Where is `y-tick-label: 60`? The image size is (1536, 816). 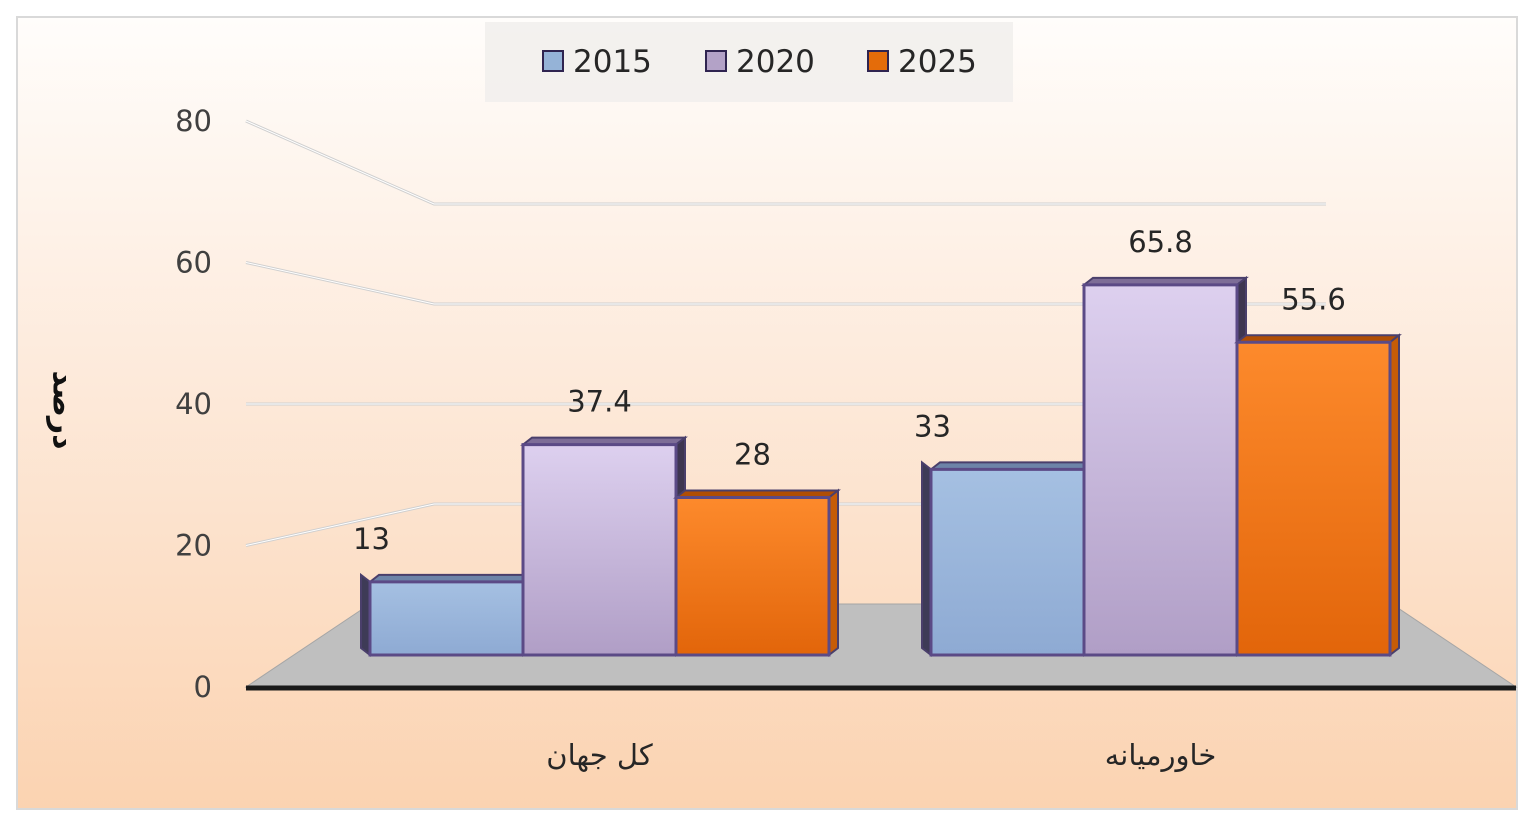 y-tick-label: 60 is located at coordinates (193, 263).